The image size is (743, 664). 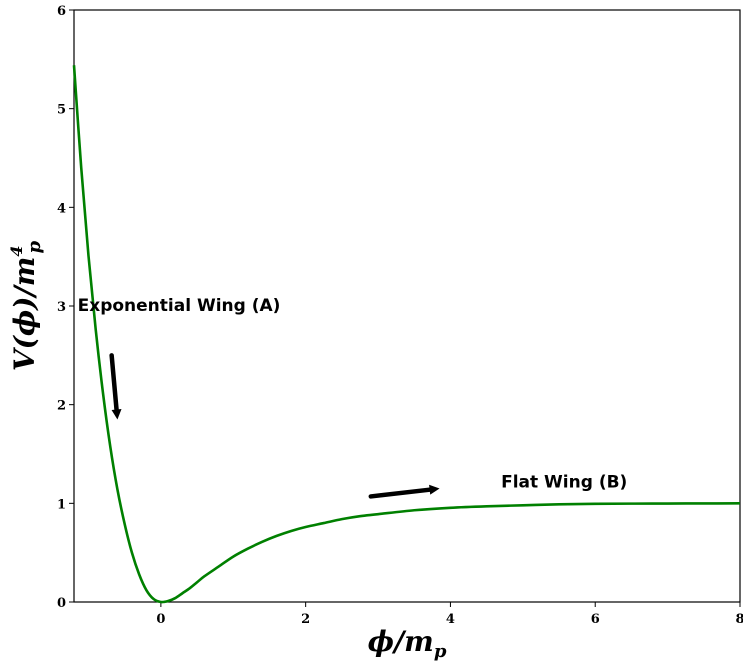 What do you see at coordinates (160, 619) in the screenshot?
I see `x-tick-label: 0` at bounding box center [160, 619].